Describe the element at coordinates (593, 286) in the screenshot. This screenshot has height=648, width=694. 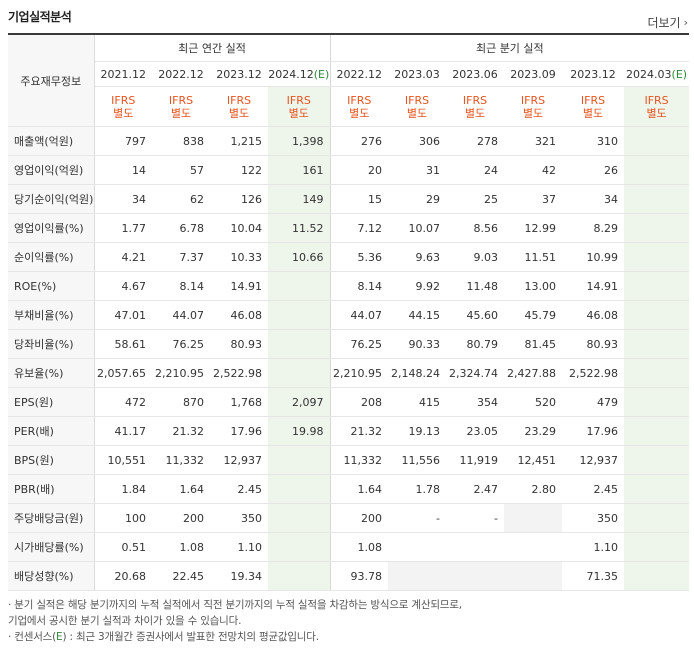
I see `table-cell: 14.91` at that location.